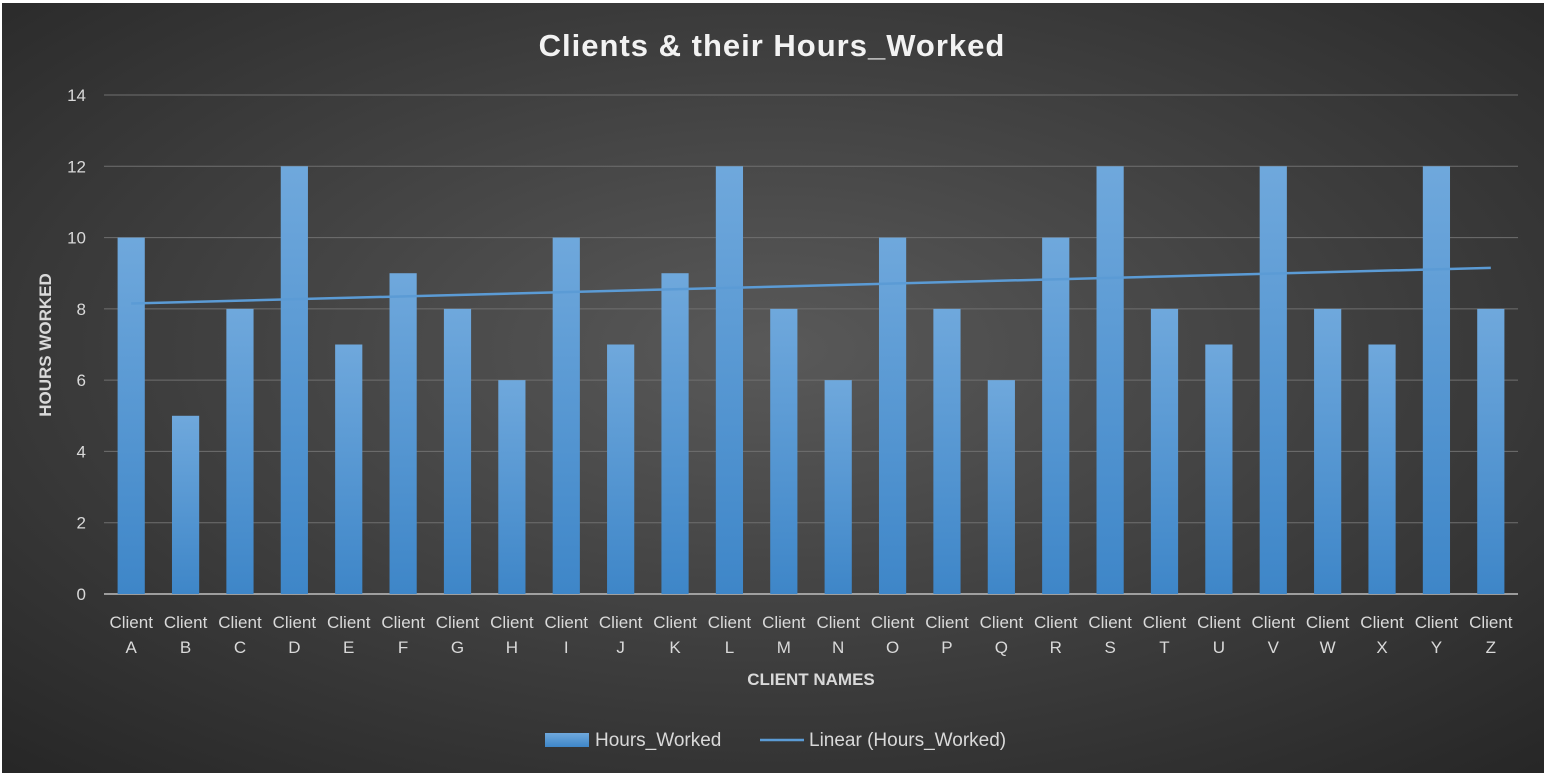 This screenshot has width=1548, height=783. I want to click on x-tick-label: Client T, so click(1165, 635).